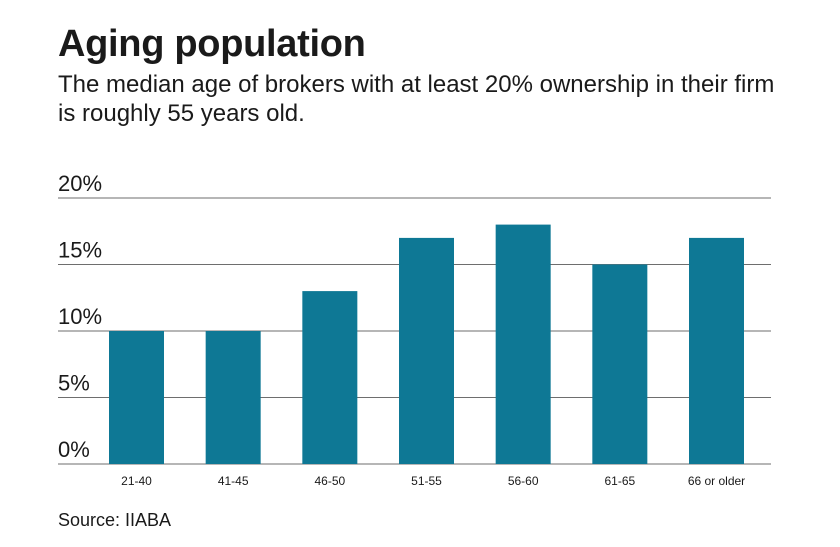 The height and width of the screenshot is (547, 840). What do you see at coordinates (426, 481) in the screenshot?
I see `x-tick-label: 51-55` at bounding box center [426, 481].